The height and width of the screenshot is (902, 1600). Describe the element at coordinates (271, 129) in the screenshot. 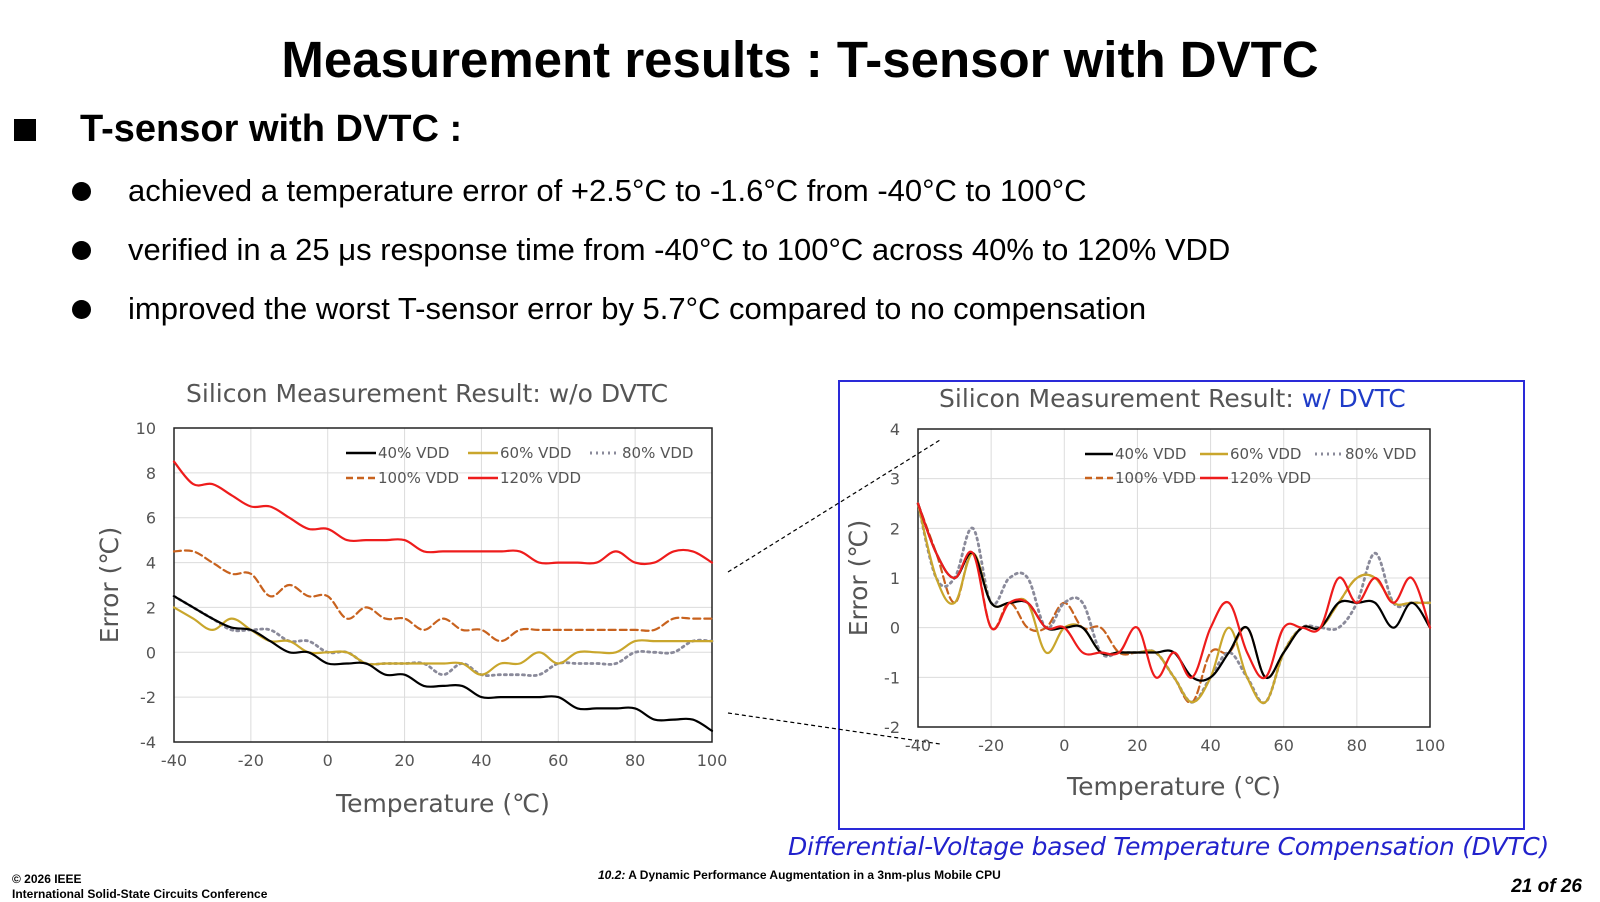

I see `section-heading-text: T-sensor with DVTC :` at that location.